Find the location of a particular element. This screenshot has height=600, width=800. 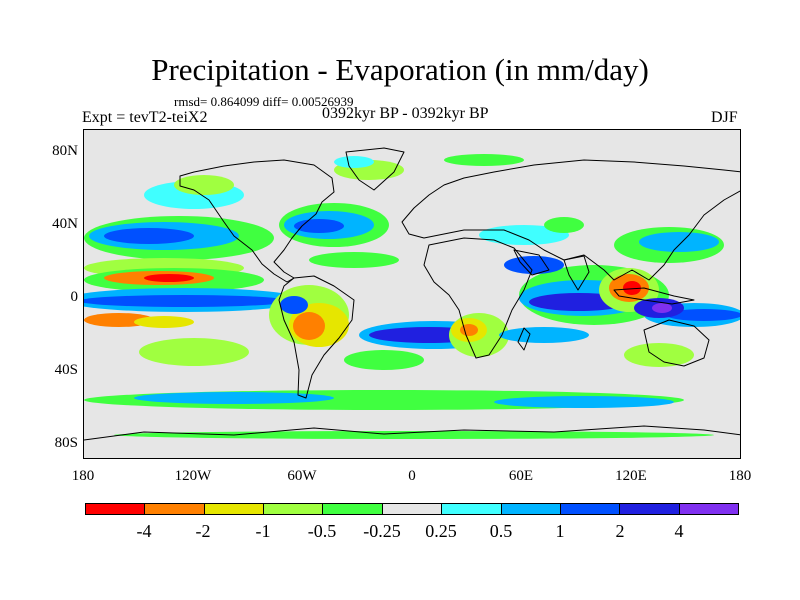

colorbar is located at coordinates (412, 509).